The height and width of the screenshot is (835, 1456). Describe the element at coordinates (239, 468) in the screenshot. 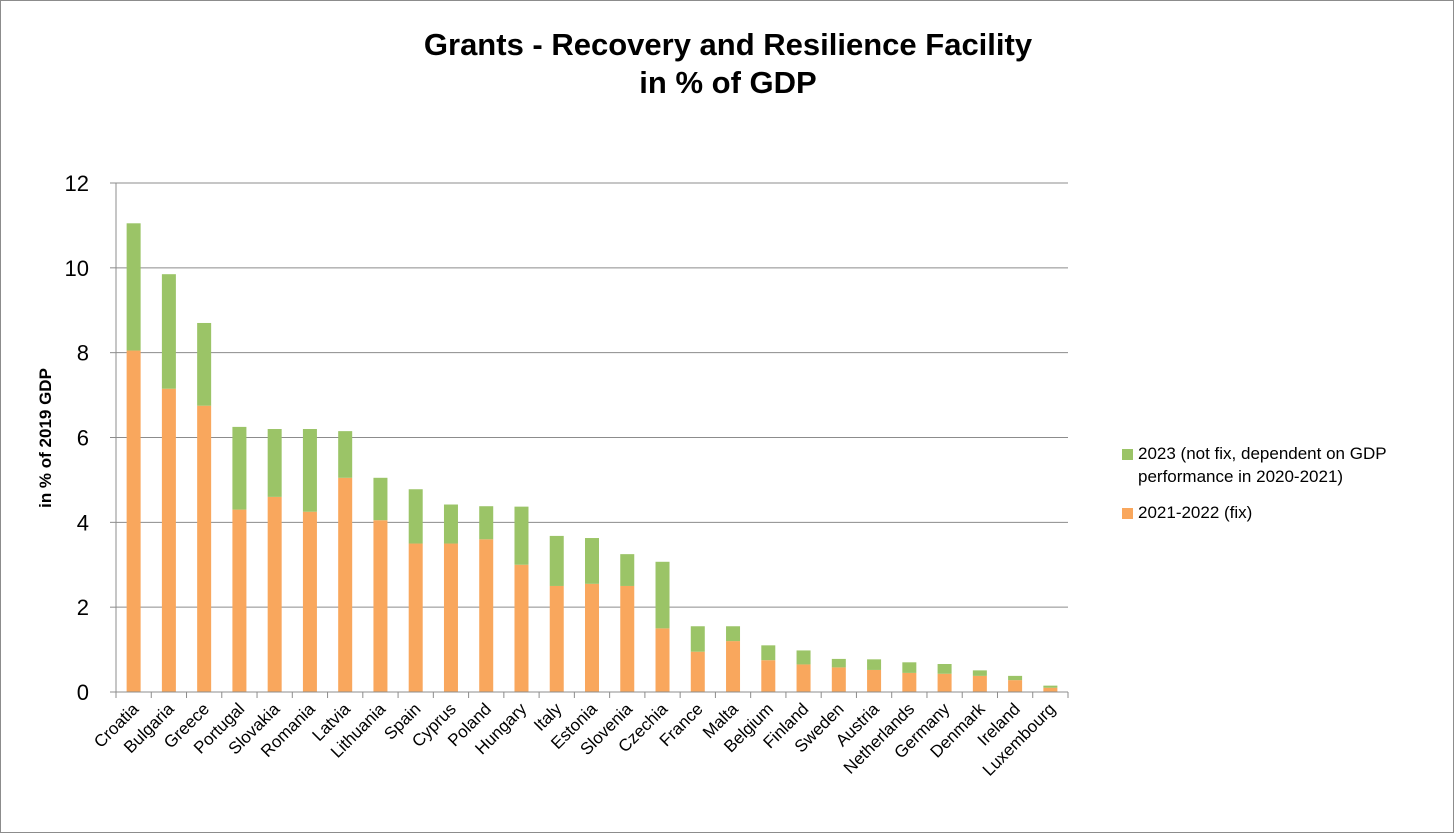

I see `bar-variable-portugal` at that location.